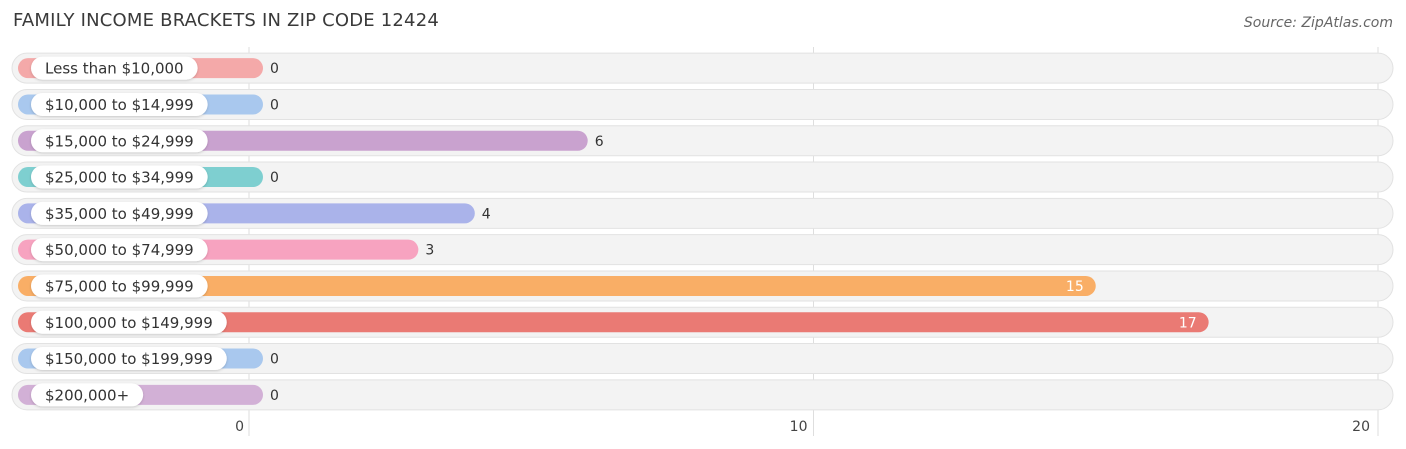  Describe the element at coordinates (799, 427) in the screenshot. I see `x-tick-label: 10` at that location.